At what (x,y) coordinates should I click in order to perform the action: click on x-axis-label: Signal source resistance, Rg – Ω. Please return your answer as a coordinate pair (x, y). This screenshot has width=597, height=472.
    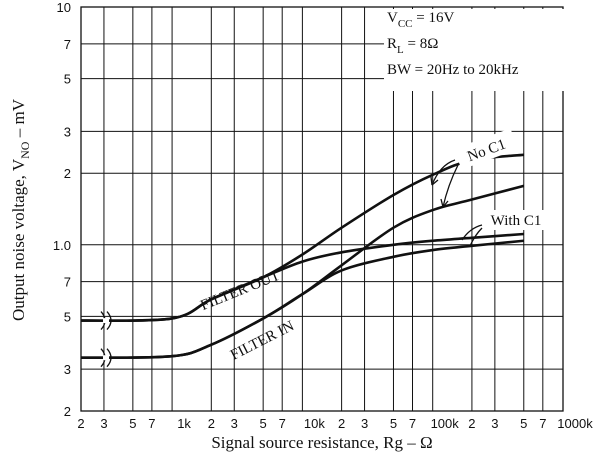
    Looking at the image, I should click on (321, 442).